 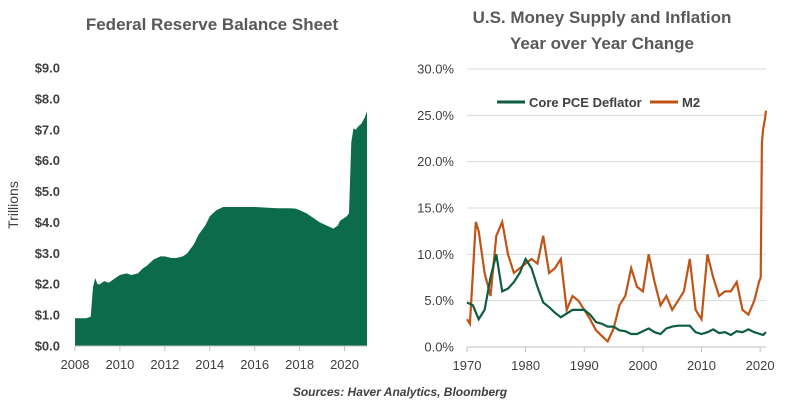 I want to click on money-x-tick-label: 1990, so click(x=584, y=365).